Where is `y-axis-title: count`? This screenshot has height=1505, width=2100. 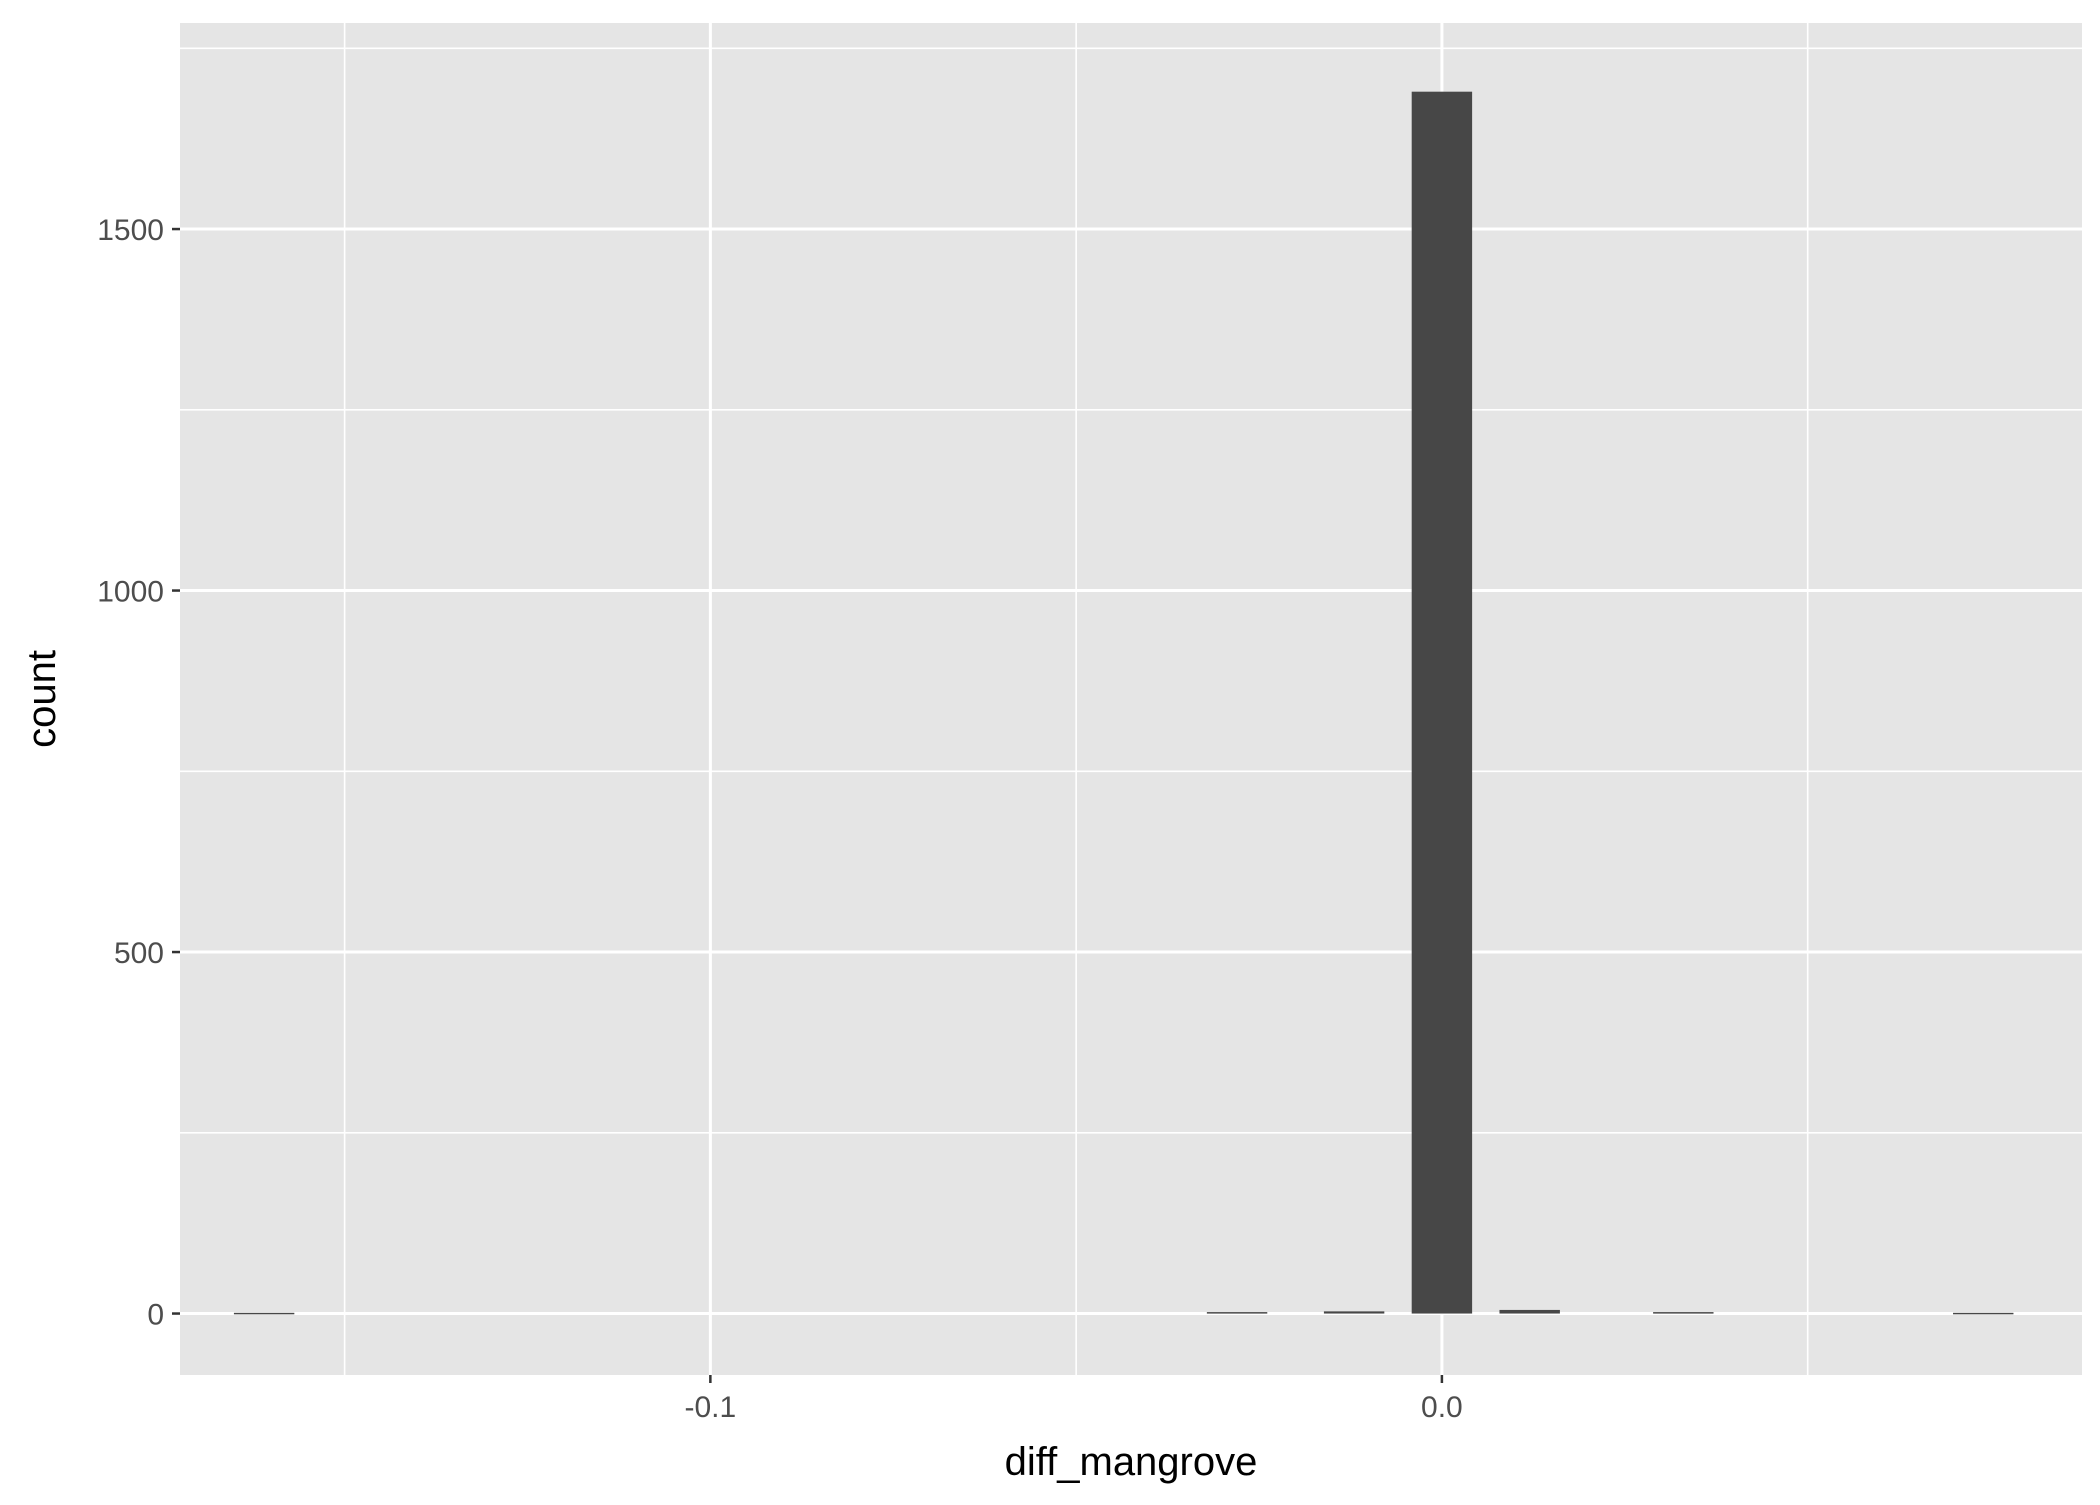 y-axis-title: count is located at coordinates (42, 699).